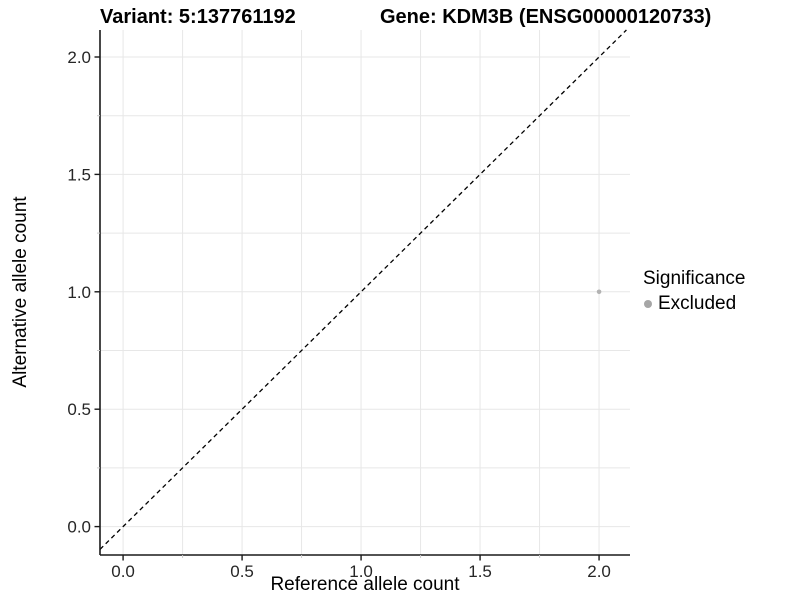 This screenshot has width=800, height=600. Describe the element at coordinates (694, 291) in the screenshot. I see `legend: Significance Excluded` at that location.